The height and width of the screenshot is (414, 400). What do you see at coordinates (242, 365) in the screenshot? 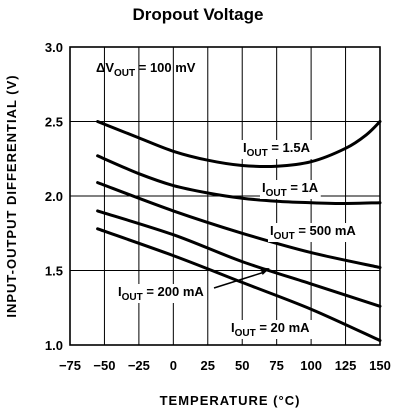
I see `x-tick-label: 50` at bounding box center [242, 365].